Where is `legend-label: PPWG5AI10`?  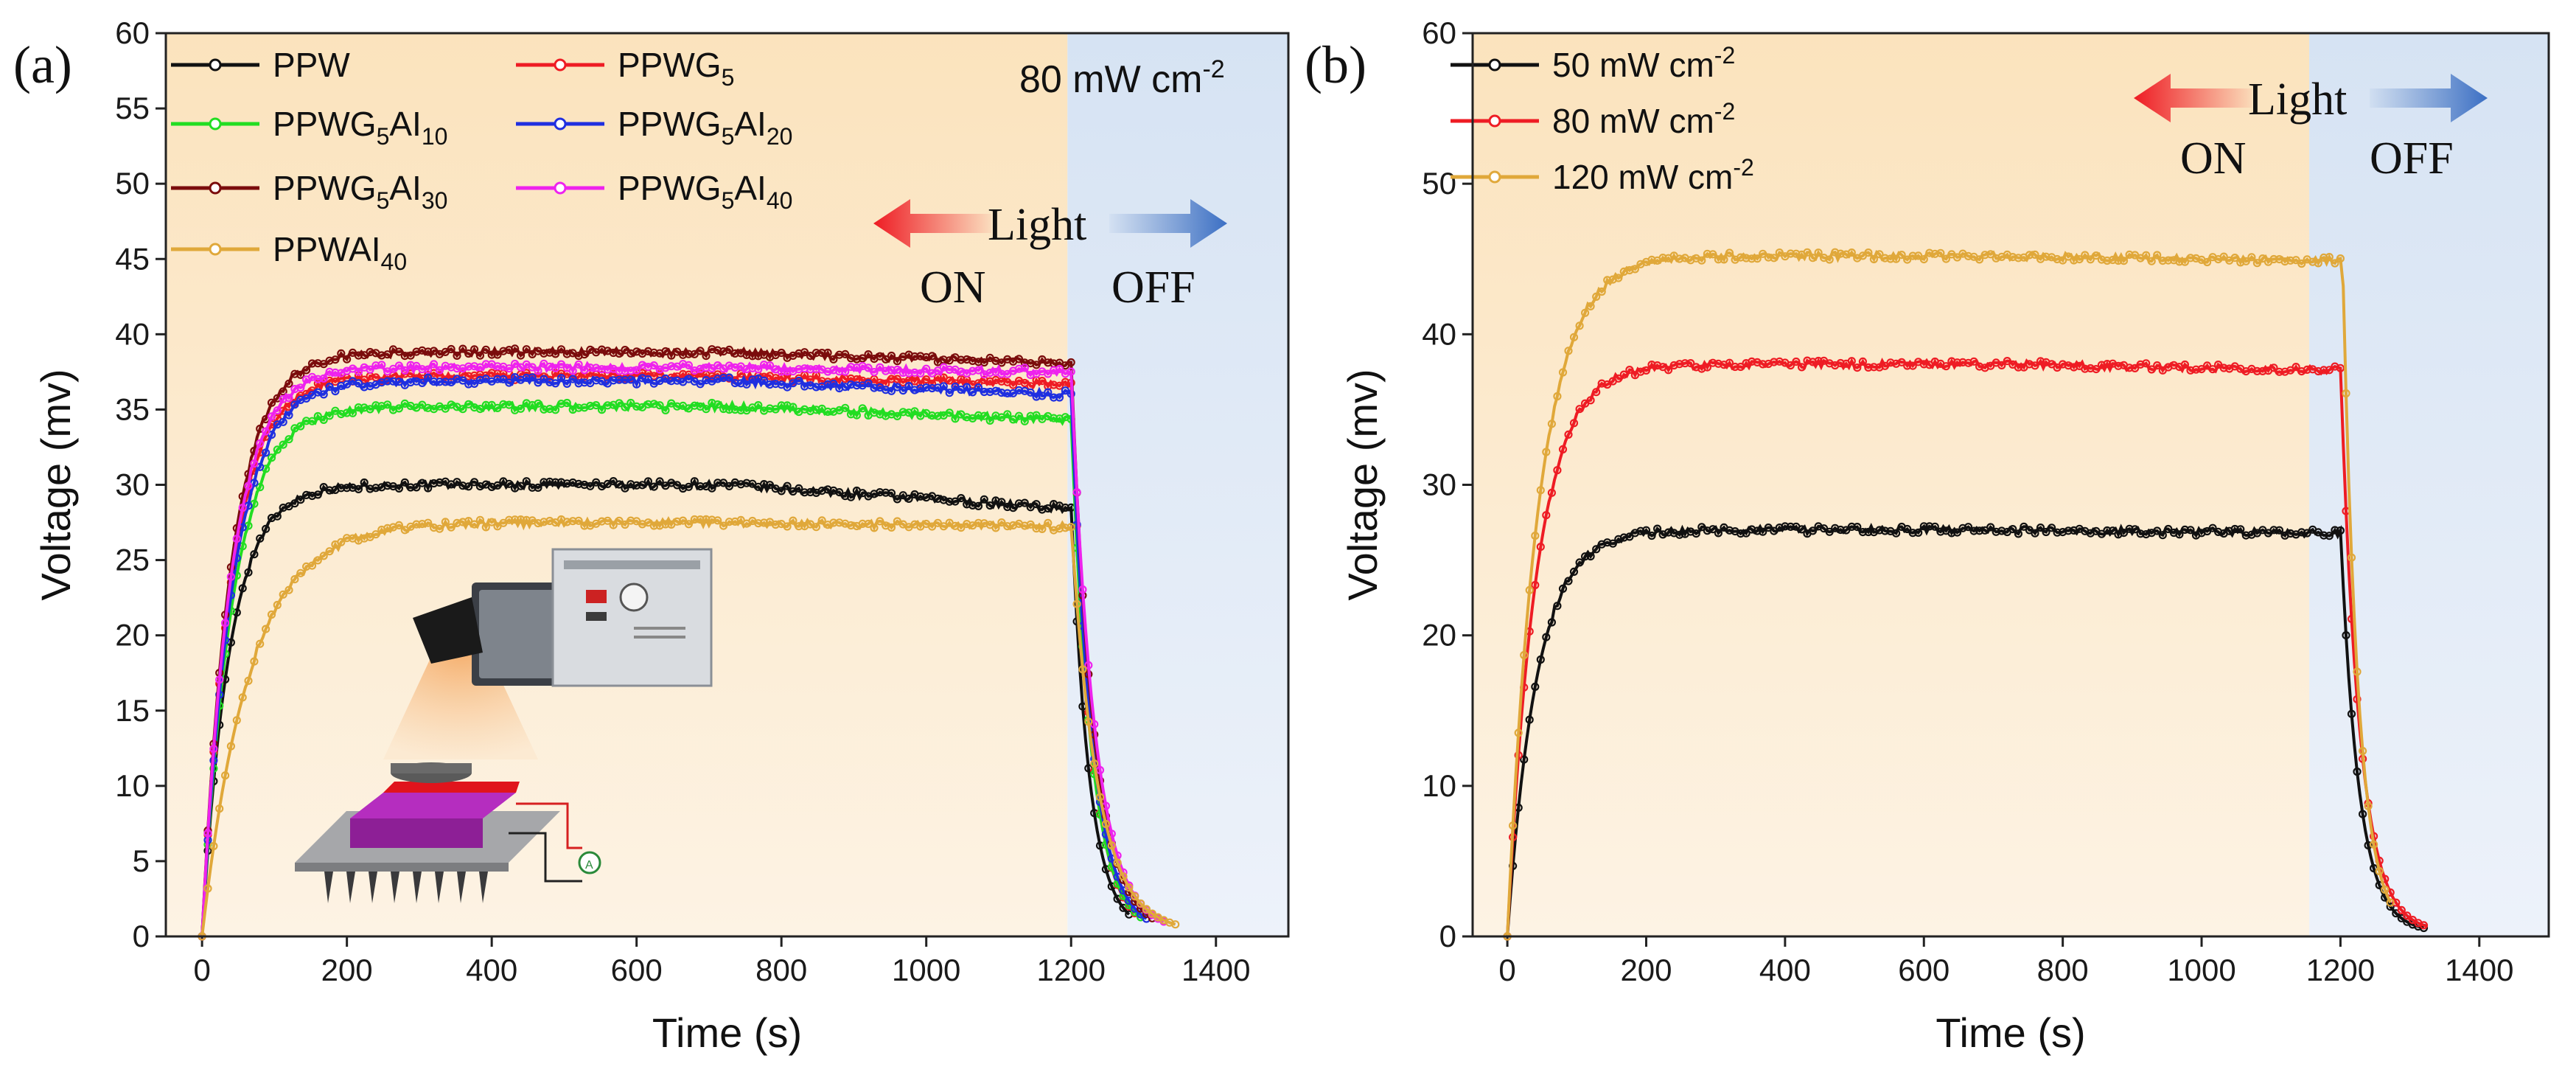 legend-label: PPWG5AI10 is located at coordinates (360, 127).